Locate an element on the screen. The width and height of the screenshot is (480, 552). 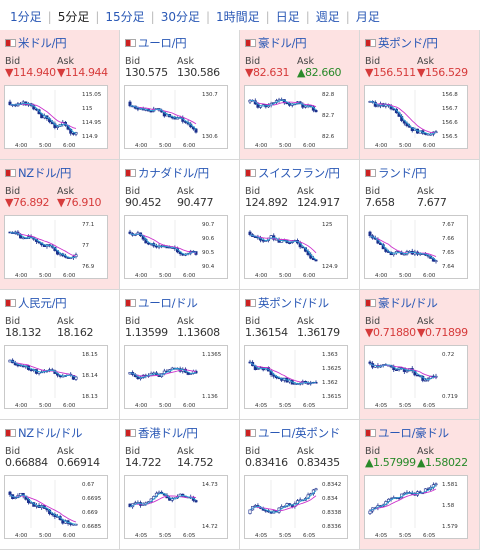
tab-3: 30分足 is located at coordinates (180, 16).